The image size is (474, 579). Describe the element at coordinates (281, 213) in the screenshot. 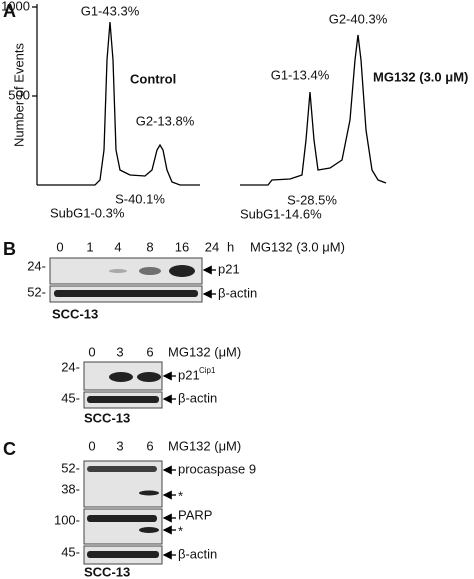

I see `annotation: SubG1-14.6%` at that location.